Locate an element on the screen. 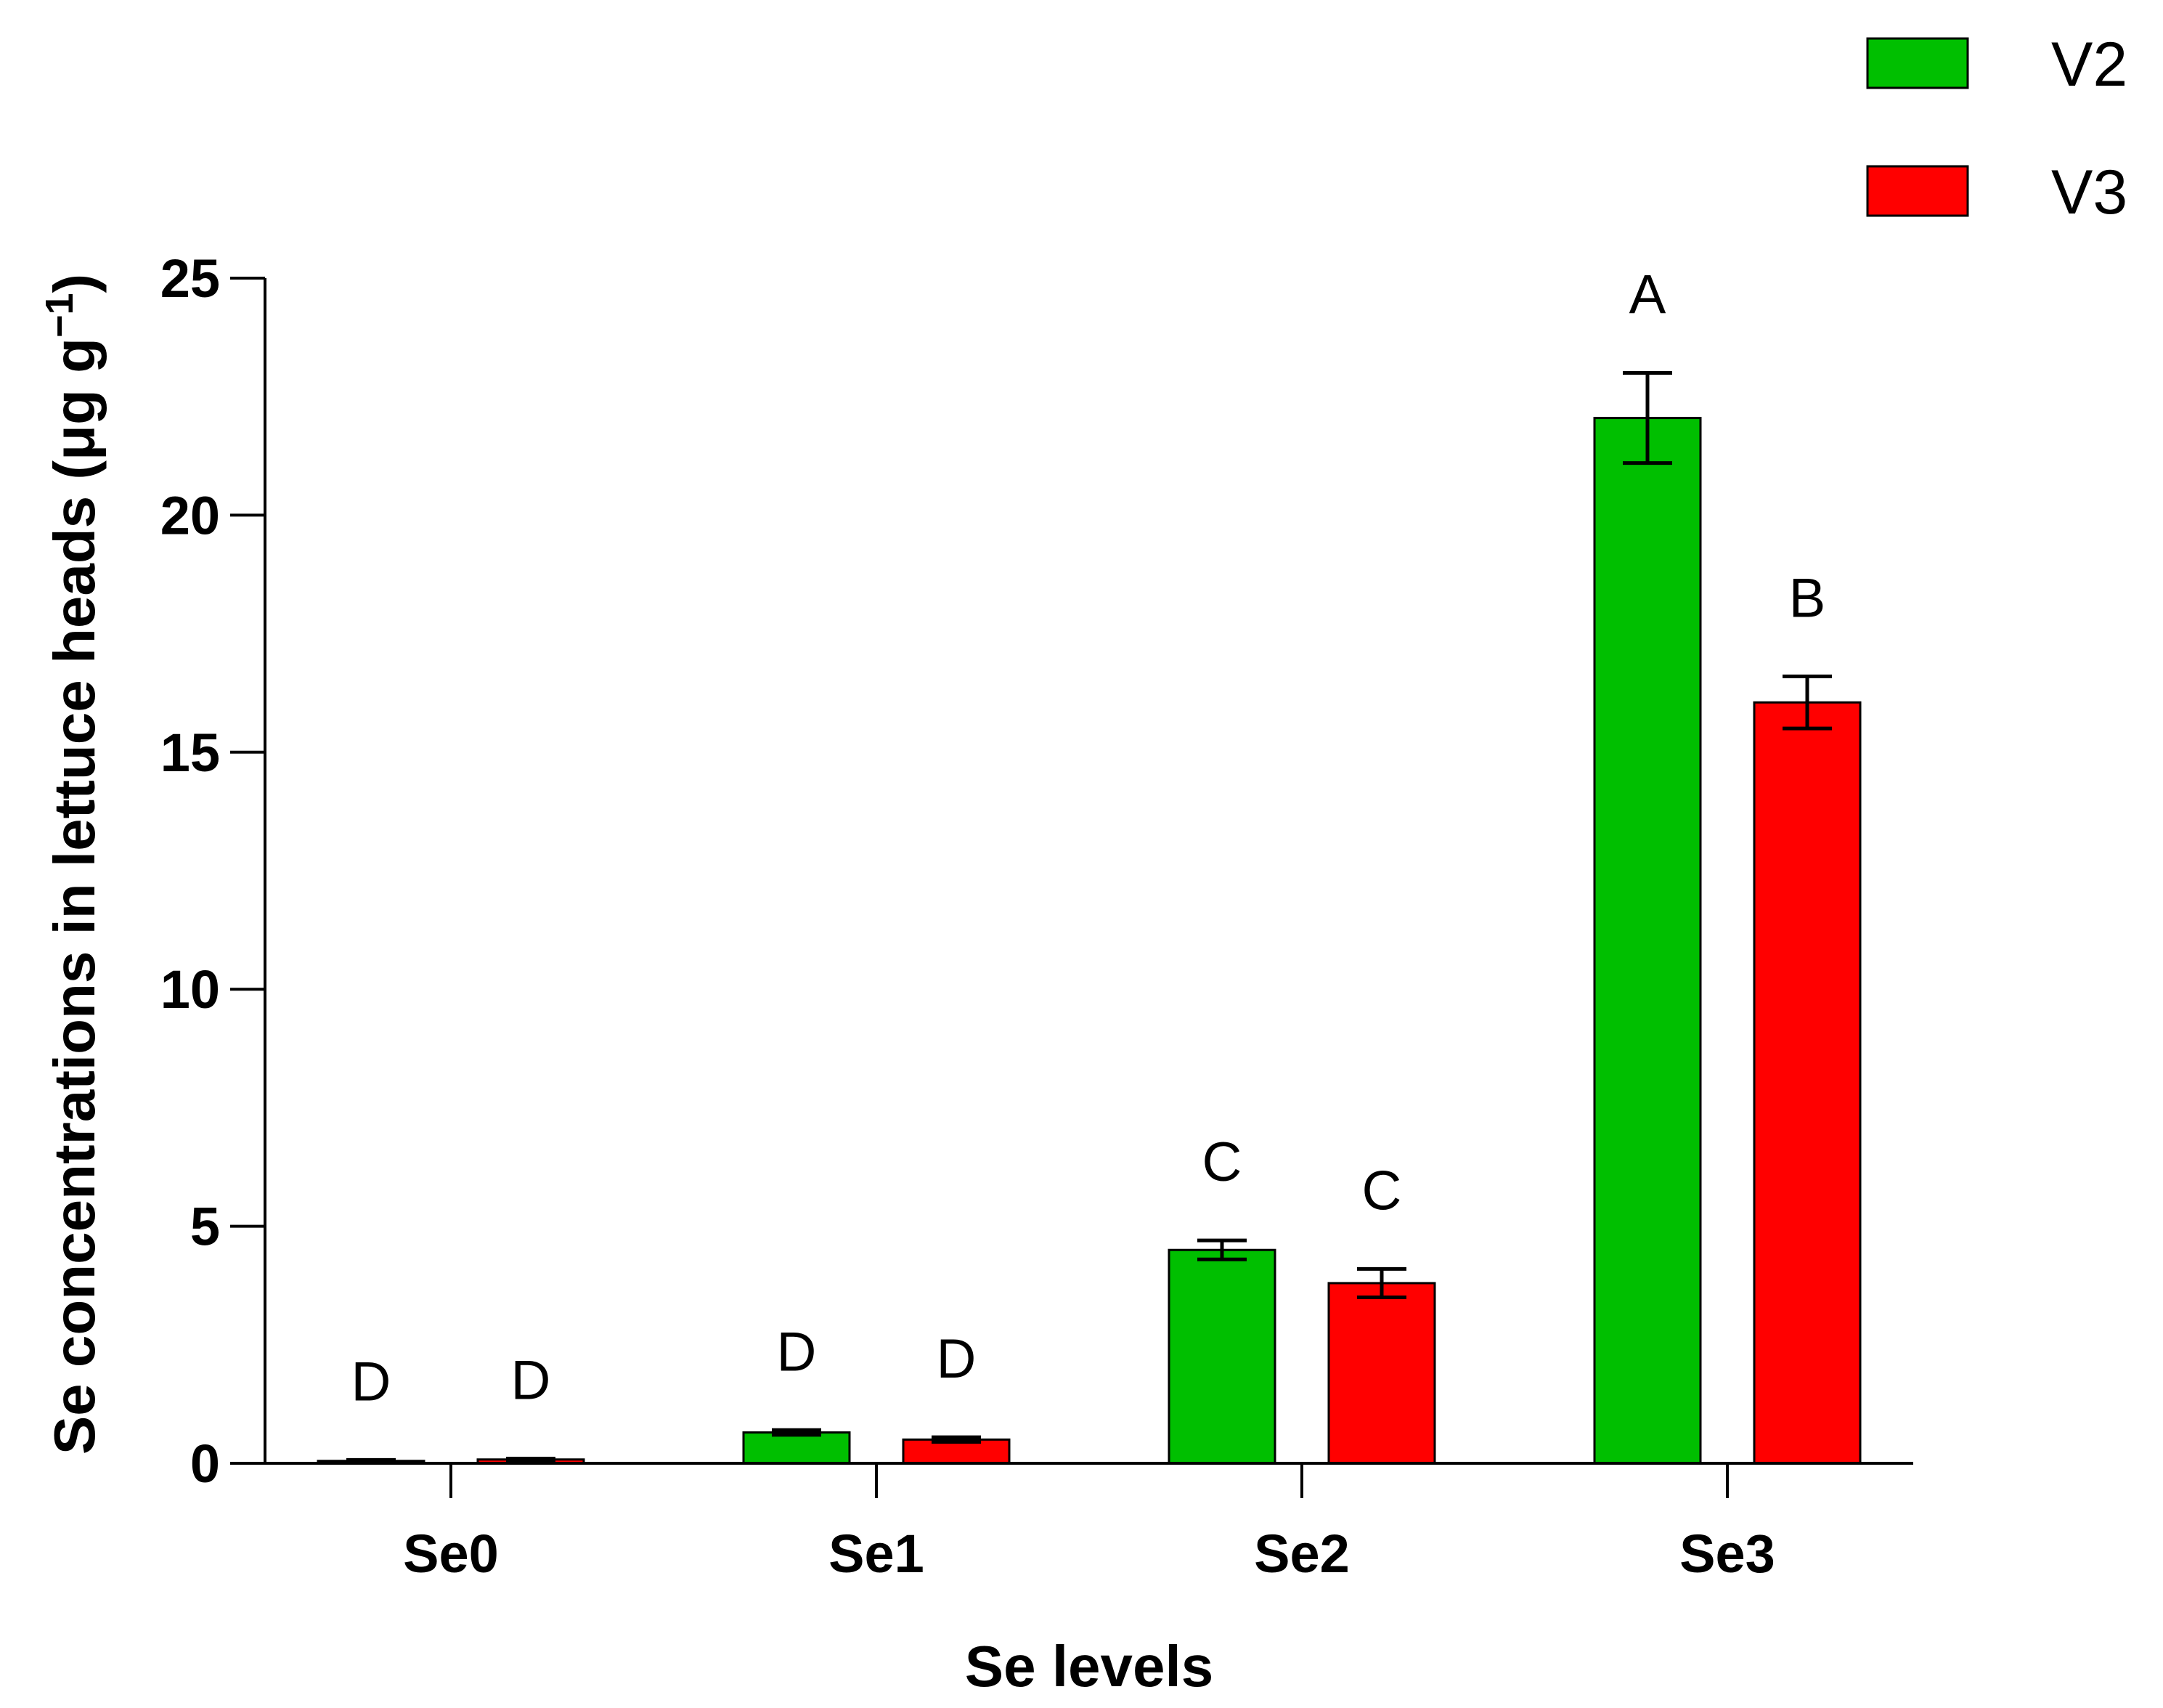 The image size is (2163, 1708). error-bar-v2-se1 is located at coordinates (796, 1432).